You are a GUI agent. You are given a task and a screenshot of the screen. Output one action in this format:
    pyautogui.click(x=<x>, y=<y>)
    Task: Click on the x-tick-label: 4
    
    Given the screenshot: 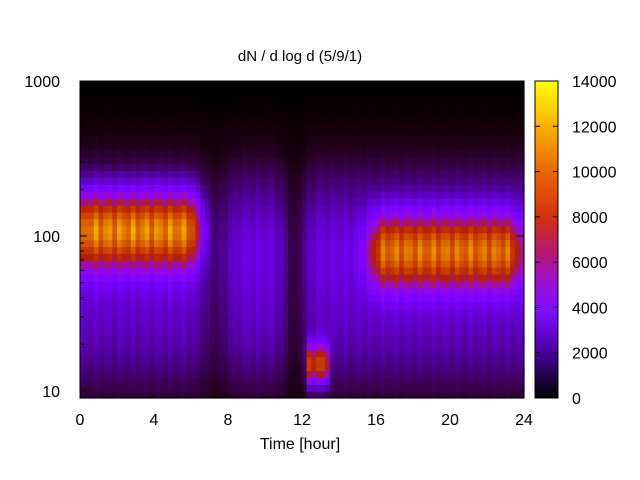 What is the action you would take?
    pyautogui.click(x=154, y=420)
    